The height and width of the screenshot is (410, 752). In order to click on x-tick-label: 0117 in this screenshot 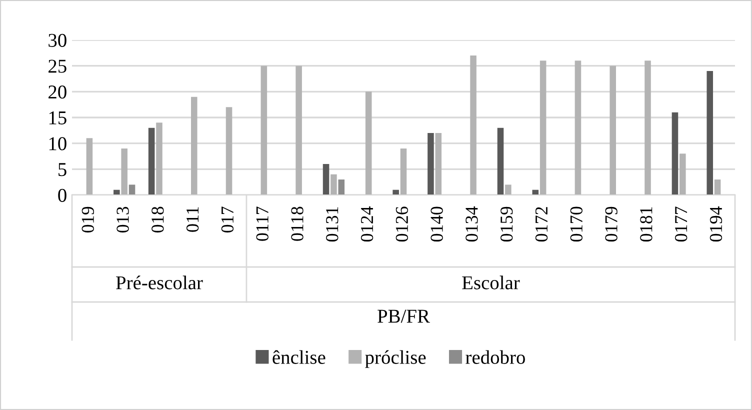, I will do `click(262, 223)`.